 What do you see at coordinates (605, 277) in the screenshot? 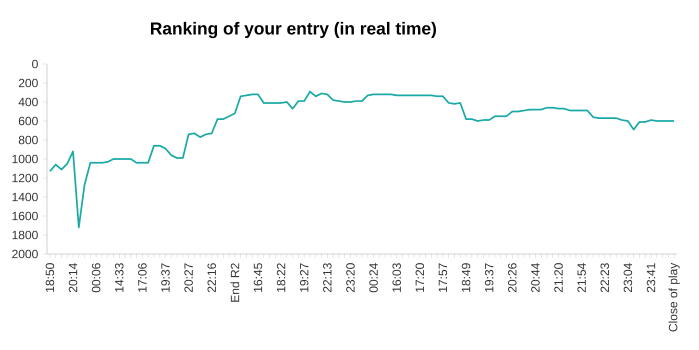
I see `x-tick-label: 22:23` at bounding box center [605, 277].